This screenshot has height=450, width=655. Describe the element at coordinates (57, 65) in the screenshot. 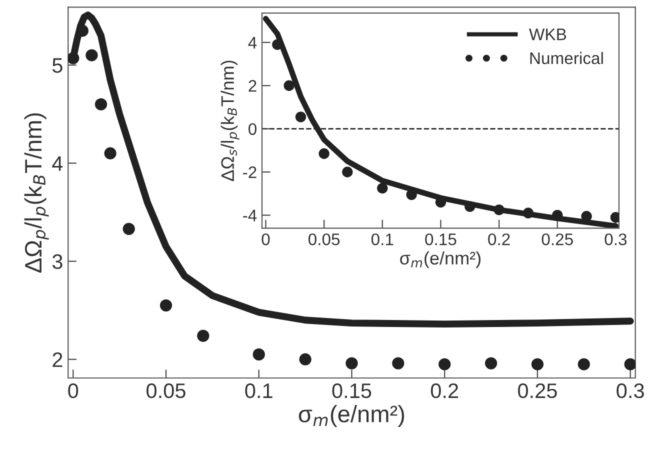

I see `y-tick-label: 5` at that location.